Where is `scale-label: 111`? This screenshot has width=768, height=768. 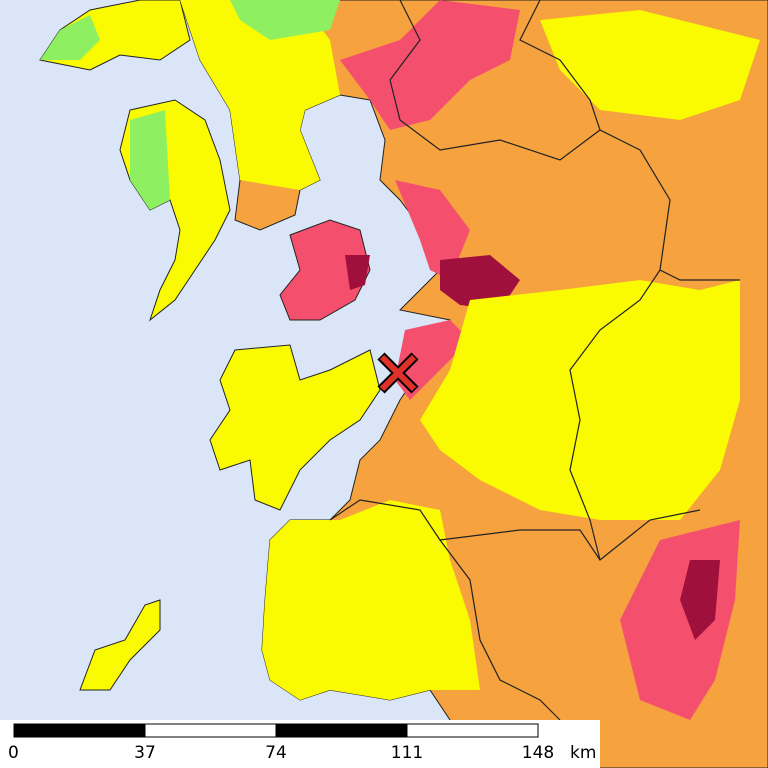 scale-label: 111 is located at coordinates (407, 753).